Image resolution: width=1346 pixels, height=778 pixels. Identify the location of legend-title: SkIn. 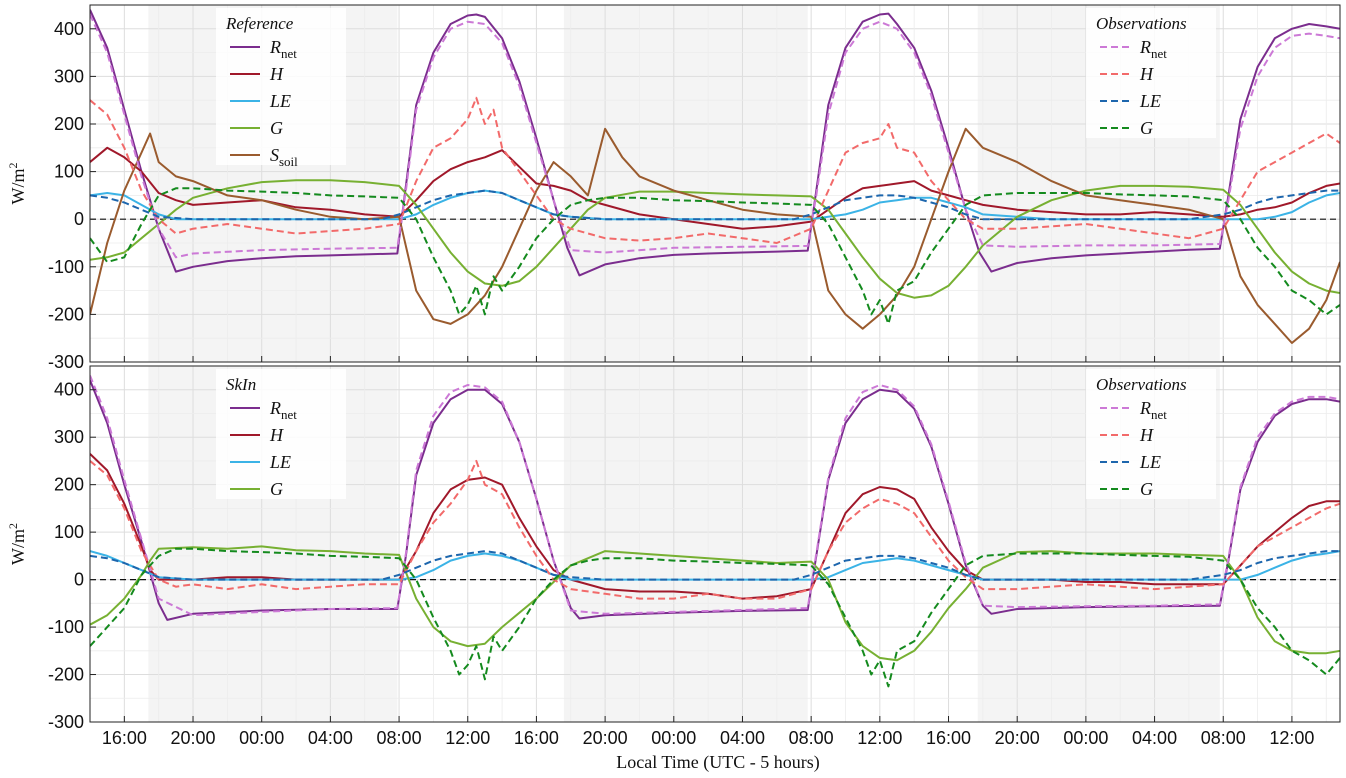
(241, 384).